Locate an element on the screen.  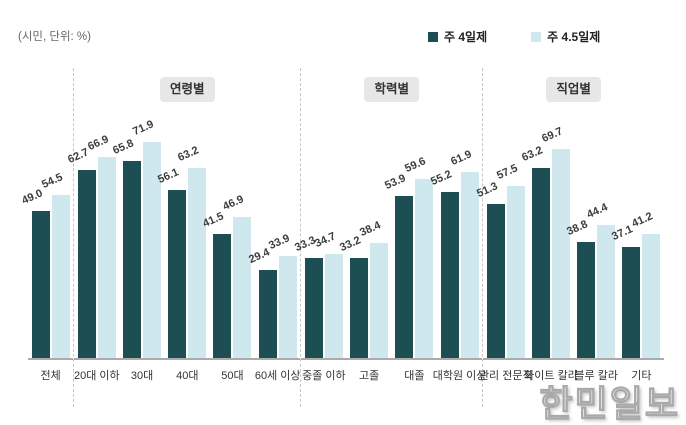
bar-pair: 55.2 61.9 is located at coordinates (454, 253).